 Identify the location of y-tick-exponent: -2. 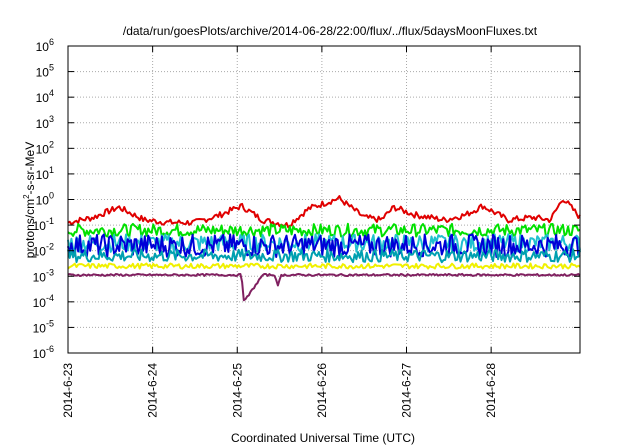
(50, 247).